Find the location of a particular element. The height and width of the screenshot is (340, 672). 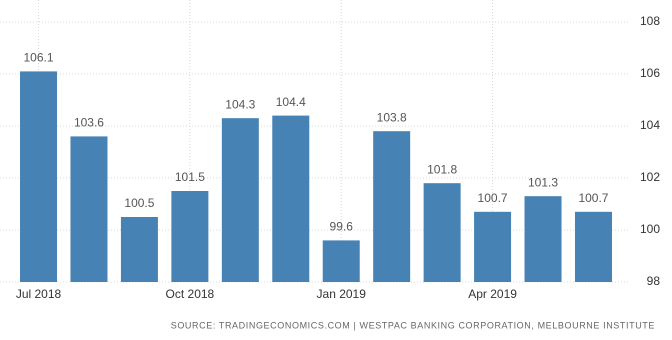

y-tick-label: 108 is located at coordinates (650, 21).